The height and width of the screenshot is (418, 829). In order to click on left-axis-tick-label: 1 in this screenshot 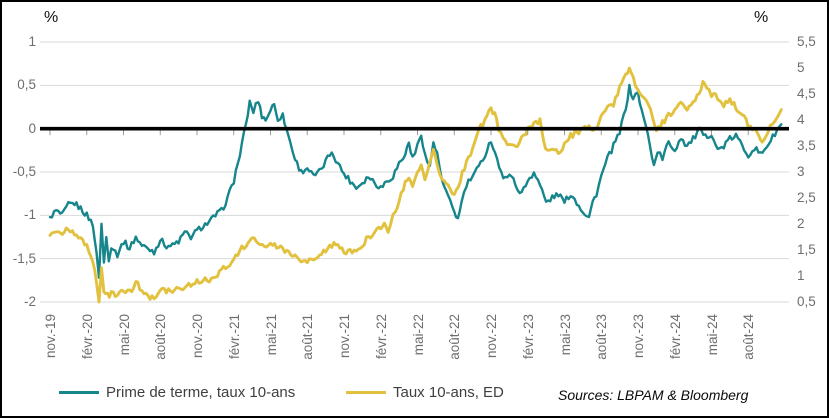, I will do `click(32, 41)`.